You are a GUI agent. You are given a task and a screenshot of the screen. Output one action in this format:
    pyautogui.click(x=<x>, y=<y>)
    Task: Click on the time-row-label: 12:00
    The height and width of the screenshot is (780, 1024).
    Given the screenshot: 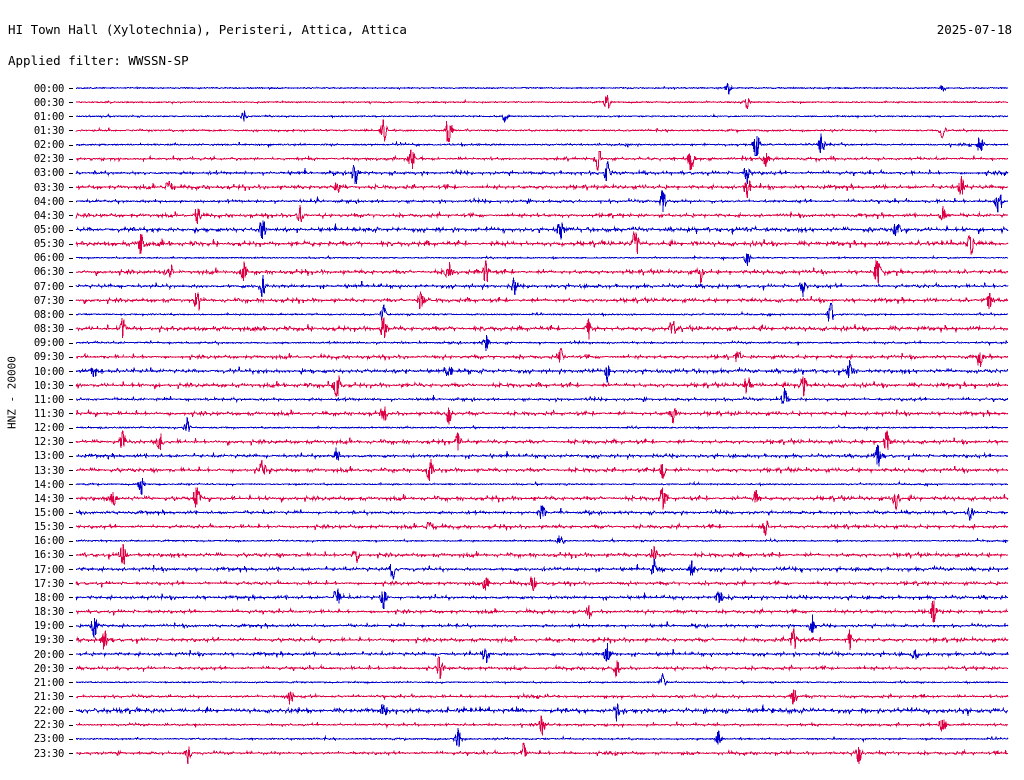 What is the action you would take?
    pyautogui.click(x=48, y=428)
    